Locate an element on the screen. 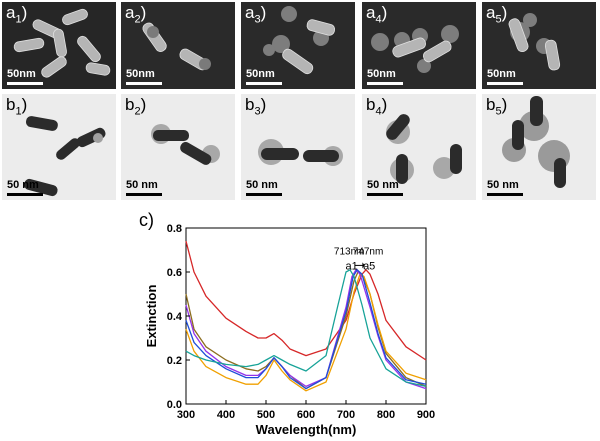 This screenshot has height=441, width=600. sem-panel-a1: a1) 50nm is located at coordinates (59, 45).